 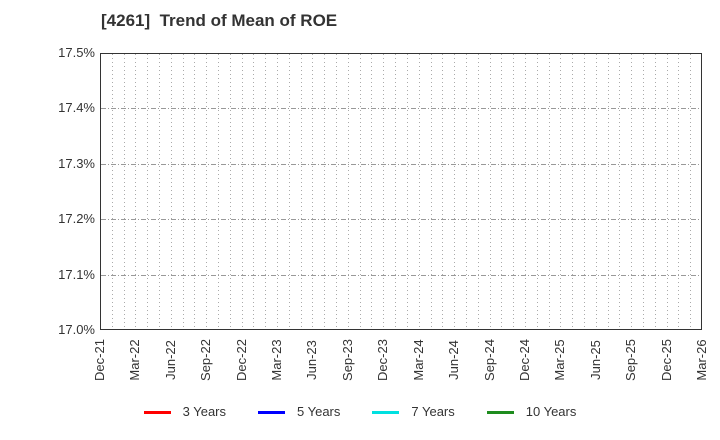 What do you see at coordinates (551, 411) in the screenshot?
I see `legend-label: 10 Years` at bounding box center [551, 411].